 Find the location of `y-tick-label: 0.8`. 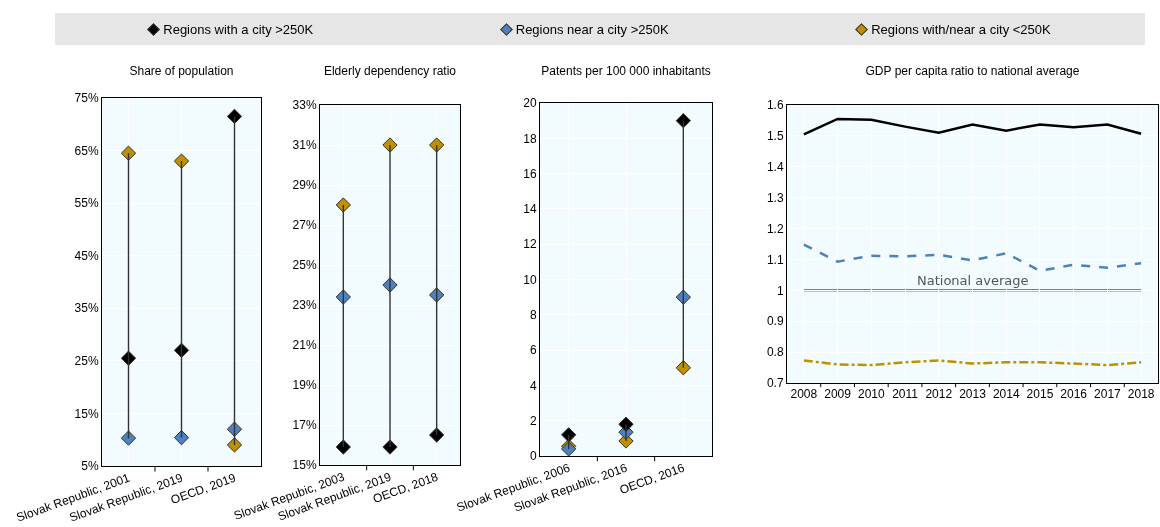

y-tick-label: 0.8 is located at coordinates (775, 352).